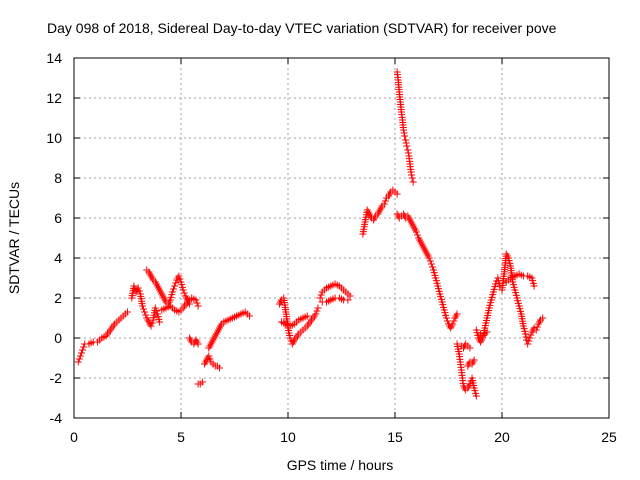 The image size is (640, 480). I want to click on y-tick-label: 0, so click(58, 338).